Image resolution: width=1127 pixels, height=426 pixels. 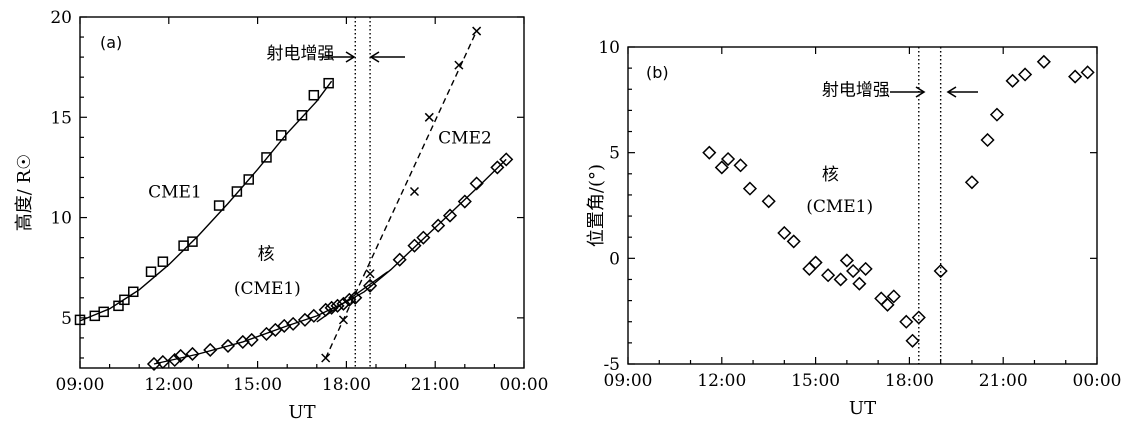 I want to click on panel-a-x-tick-label: 21:00, so click(x=435, y=385).